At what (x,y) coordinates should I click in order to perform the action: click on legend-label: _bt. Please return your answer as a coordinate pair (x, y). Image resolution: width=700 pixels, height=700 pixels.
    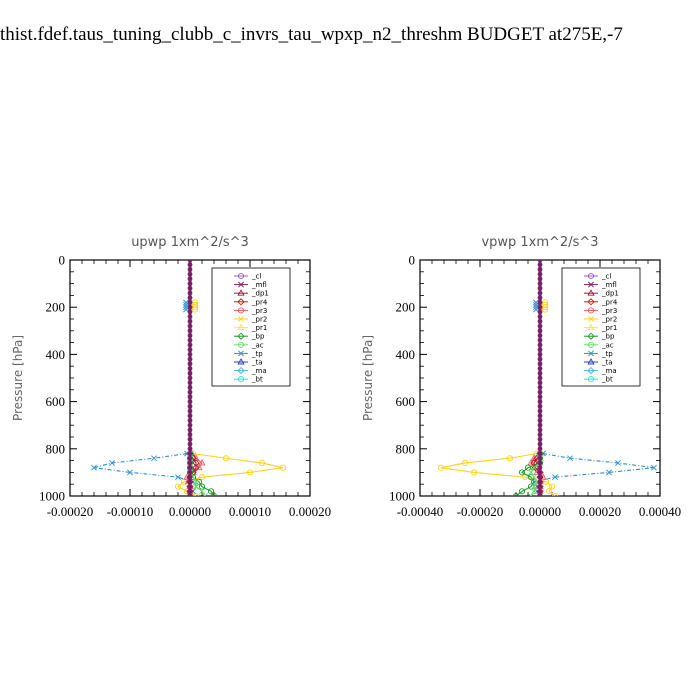
    Looking at the image, I should click on (257, 380).